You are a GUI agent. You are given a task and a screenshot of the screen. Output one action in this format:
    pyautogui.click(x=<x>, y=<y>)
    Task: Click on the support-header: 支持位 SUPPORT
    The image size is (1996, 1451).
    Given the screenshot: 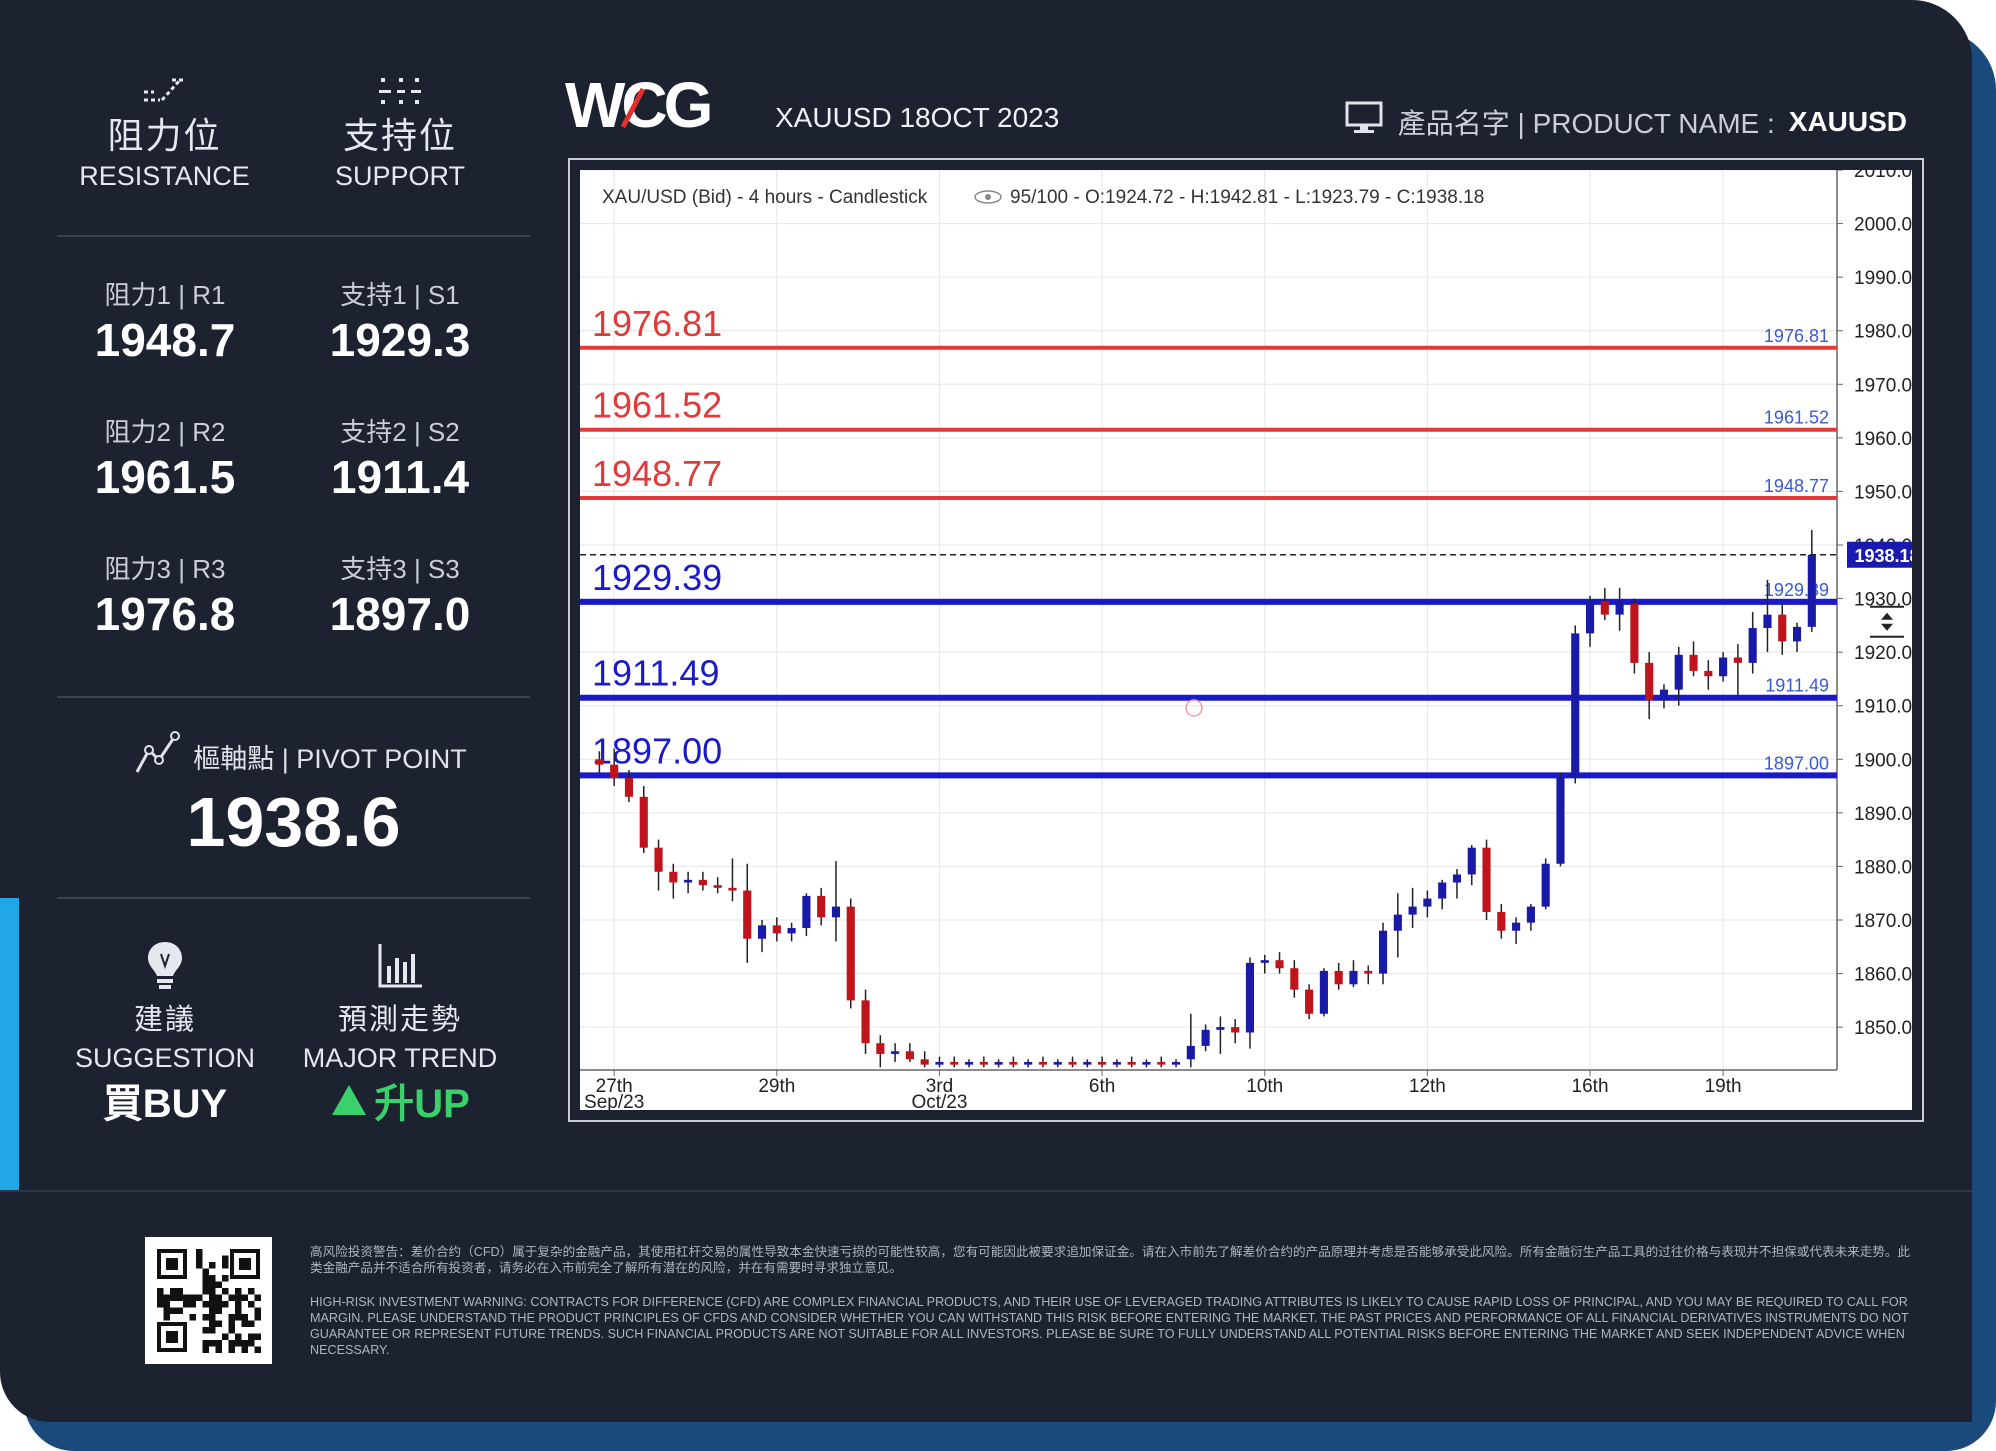 What is the action you would take?
    pyautogui.click(x=400, y=132)
    